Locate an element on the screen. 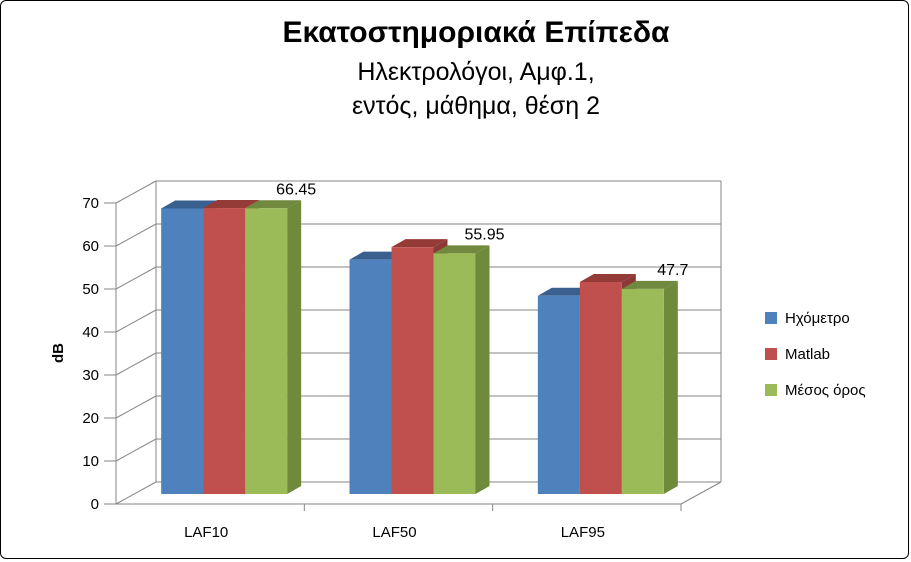  chart-subtitle-line-2: εντός, μάθημα, θέση 2 is located at coordinates (475, 106).